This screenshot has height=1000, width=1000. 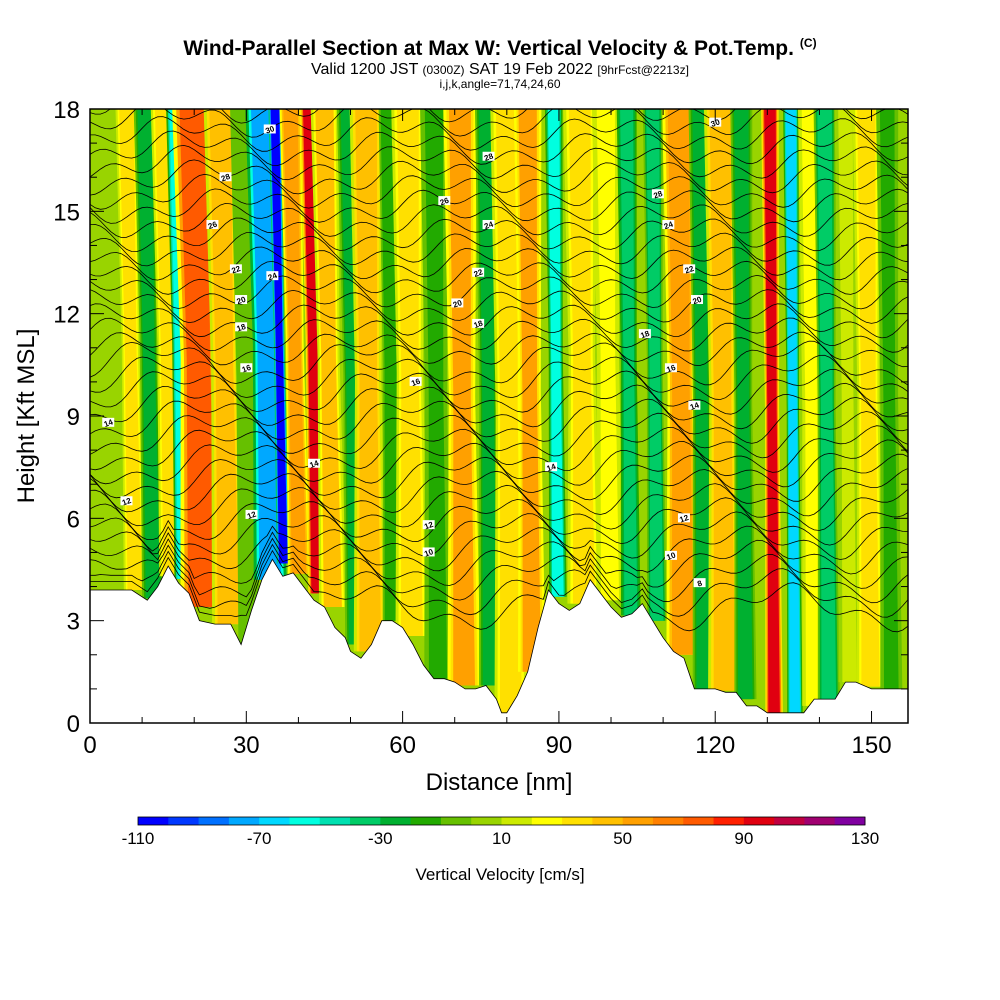 I want to click on contour-label-22: 30, so click(x=715, y=123).